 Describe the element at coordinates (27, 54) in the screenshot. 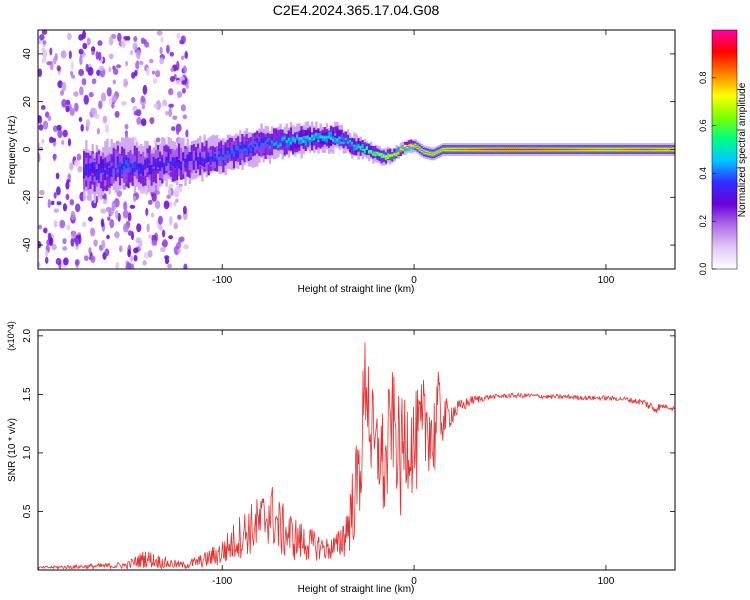

I see `y-tick-label: 40` at that location.